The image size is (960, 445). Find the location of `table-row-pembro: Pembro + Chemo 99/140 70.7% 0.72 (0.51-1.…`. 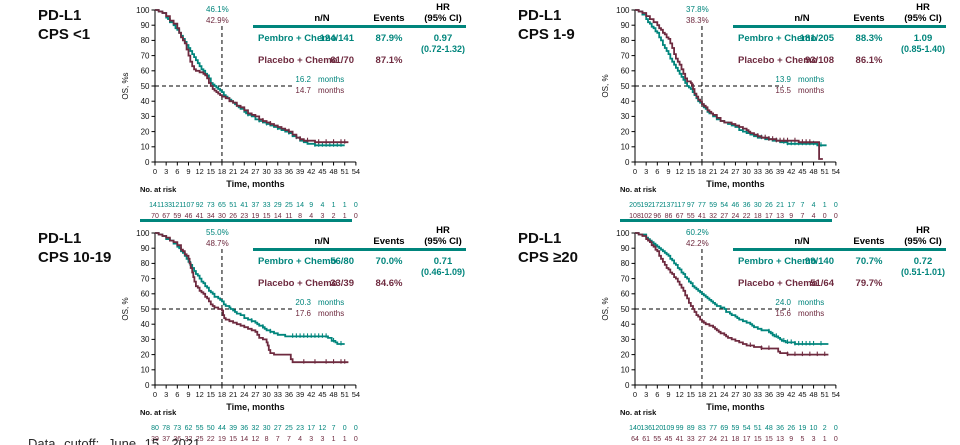

table-row-pembro: Pembro + Chemo 99/140 70.7% 0.72 (0.51-1.… is located at coordinates (842, 266).